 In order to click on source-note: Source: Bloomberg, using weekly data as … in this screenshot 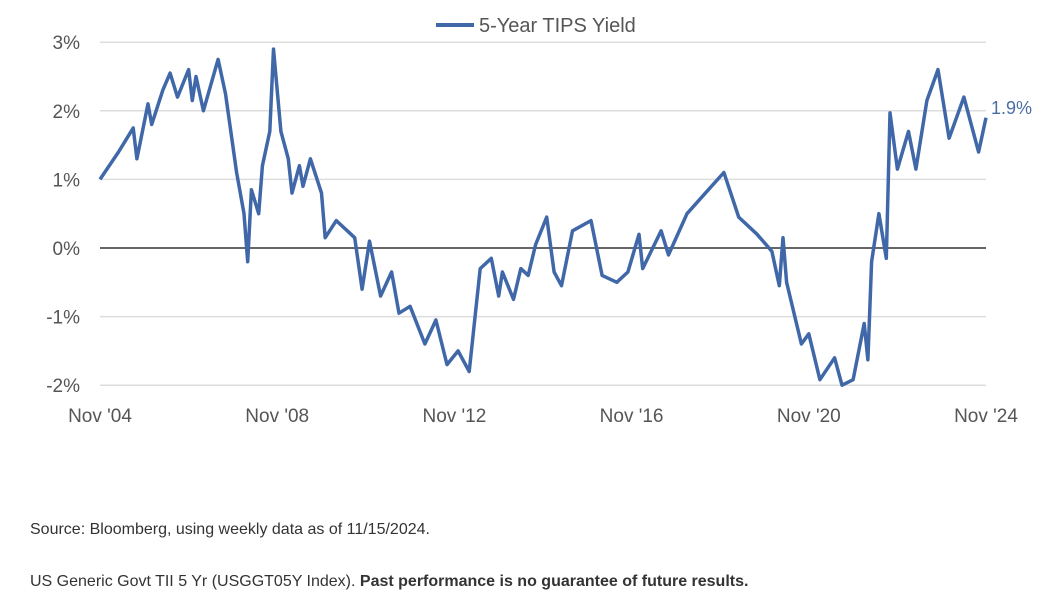, I will do `click(230, 529)`.